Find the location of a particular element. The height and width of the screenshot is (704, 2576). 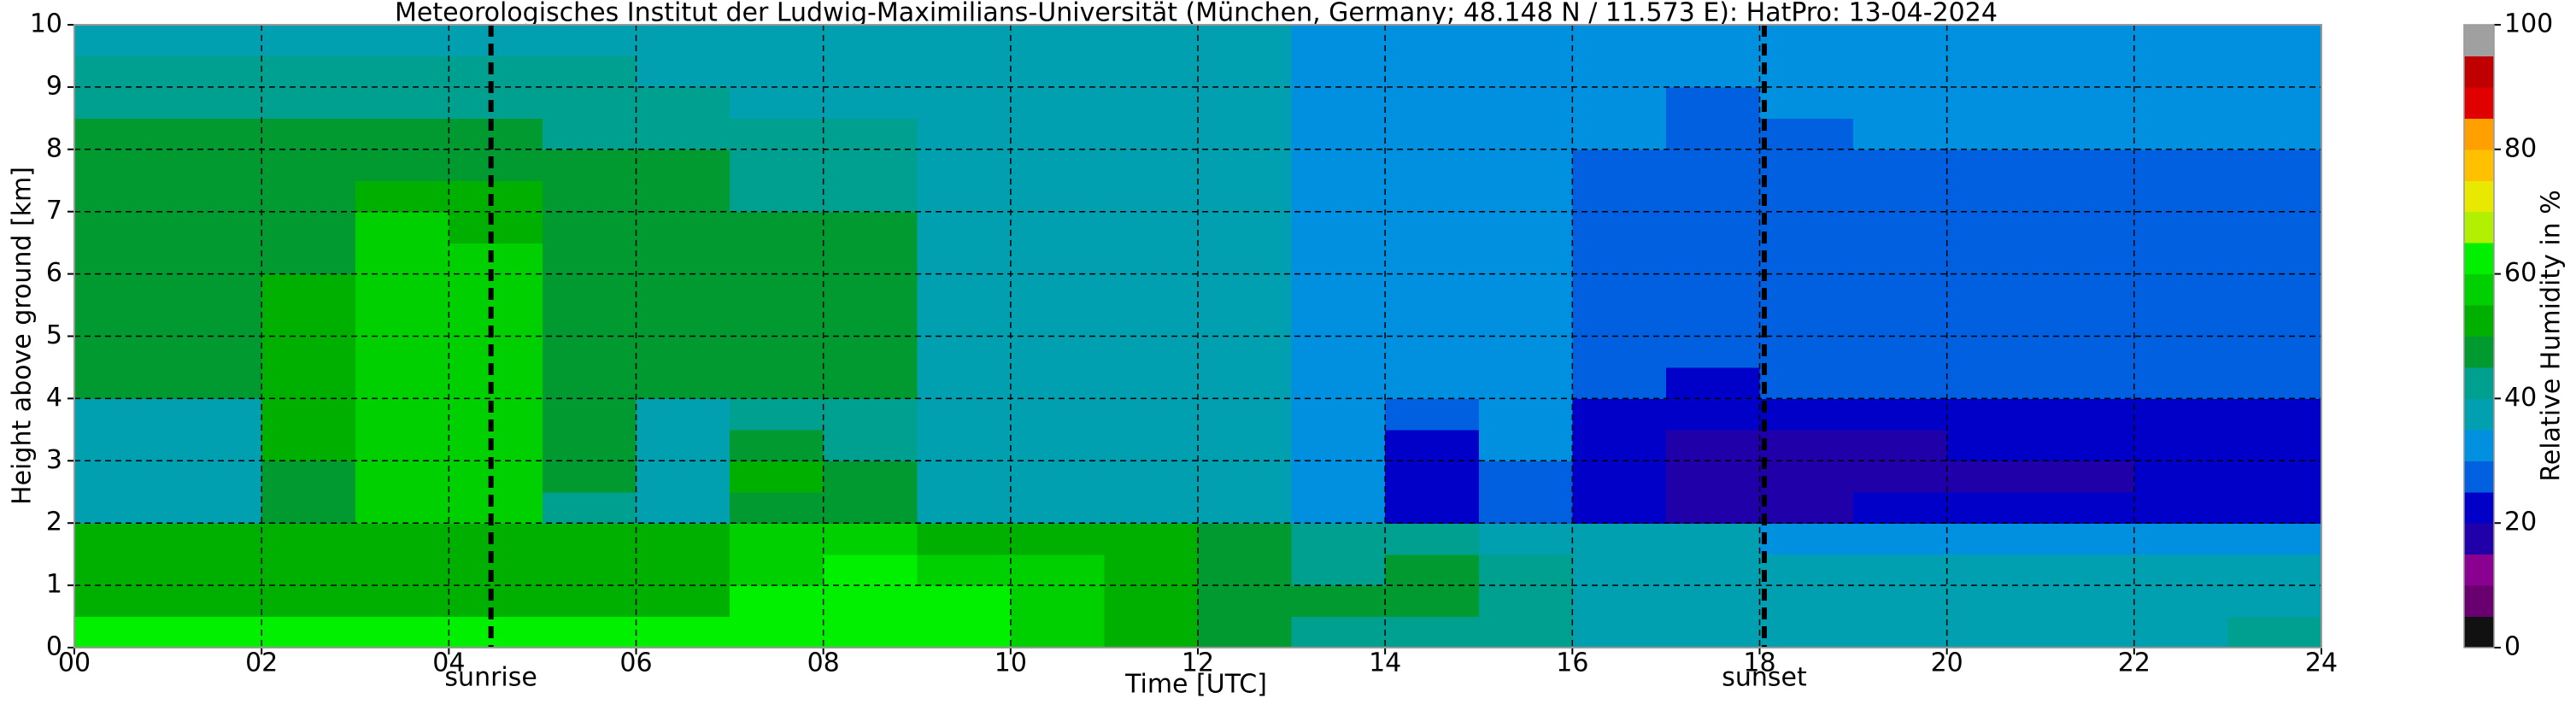

x-tick-label: 02 is located at coordinates (261, 663).